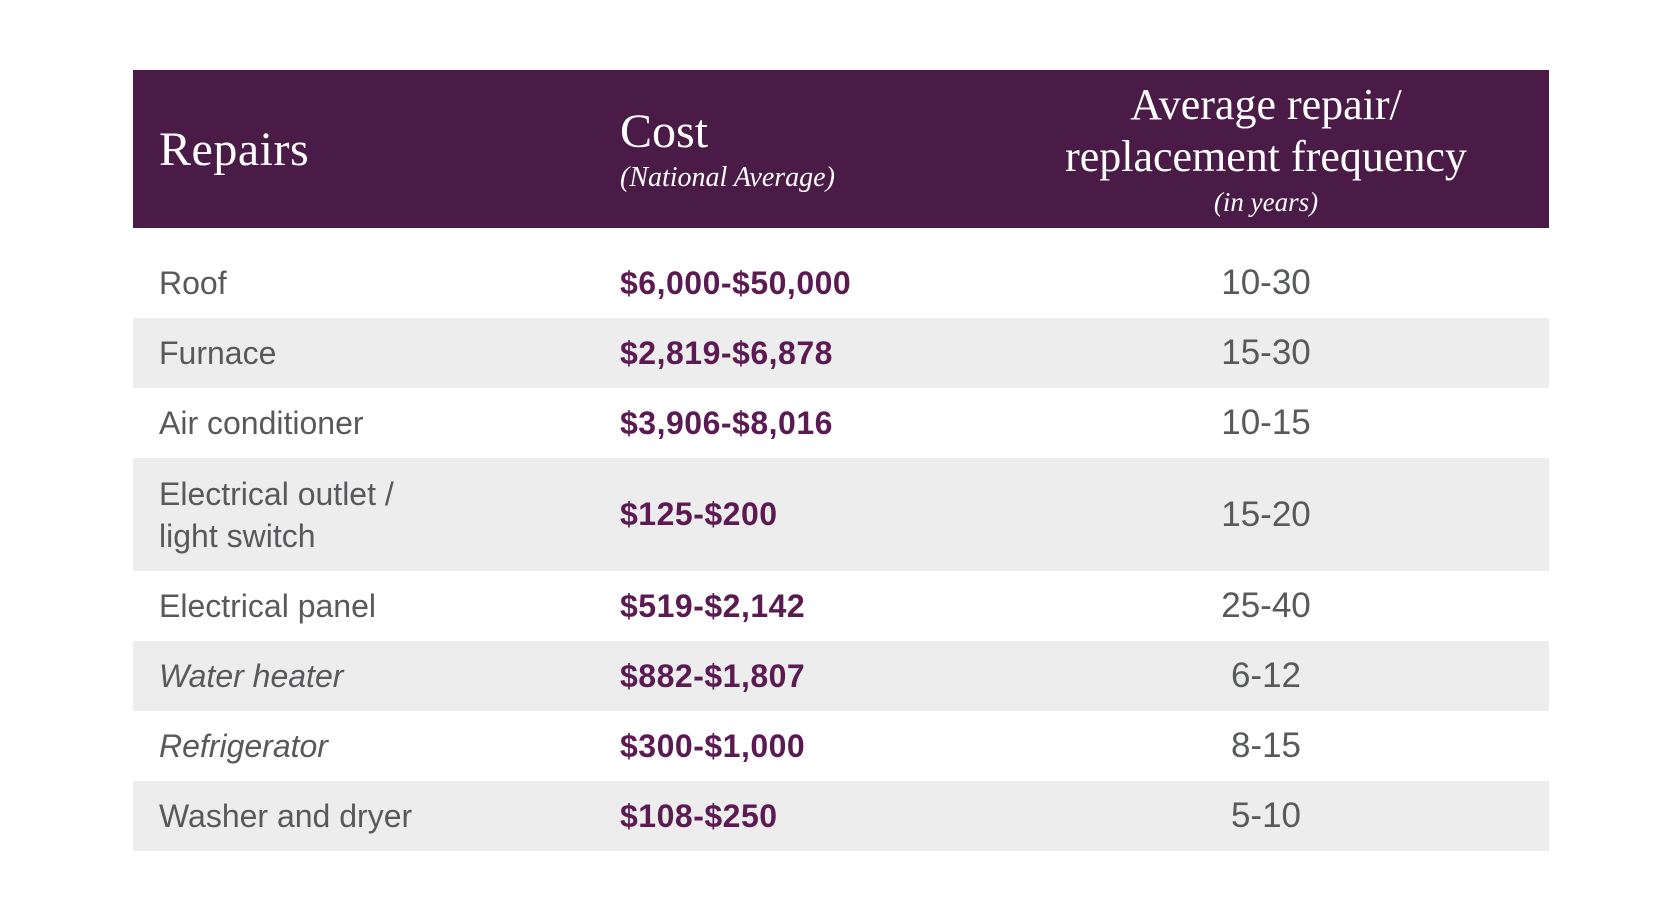  I want to click on frequency-value: 25-40, so click(1266, 605).